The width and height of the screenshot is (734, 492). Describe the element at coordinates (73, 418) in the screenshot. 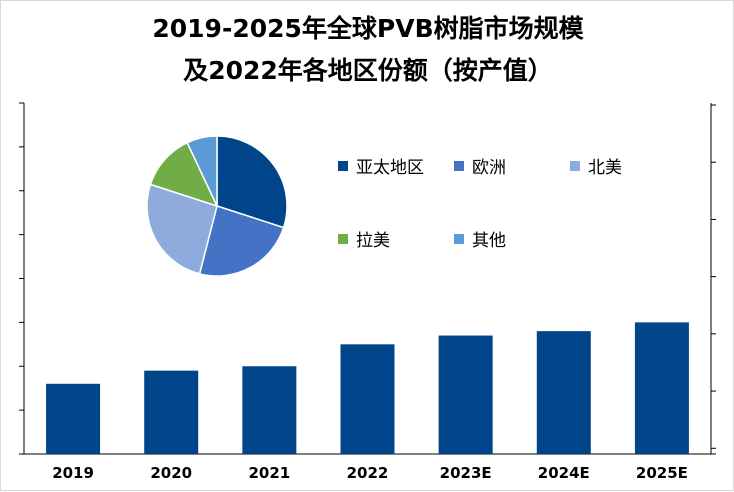

I see `bar-2019` at that location.